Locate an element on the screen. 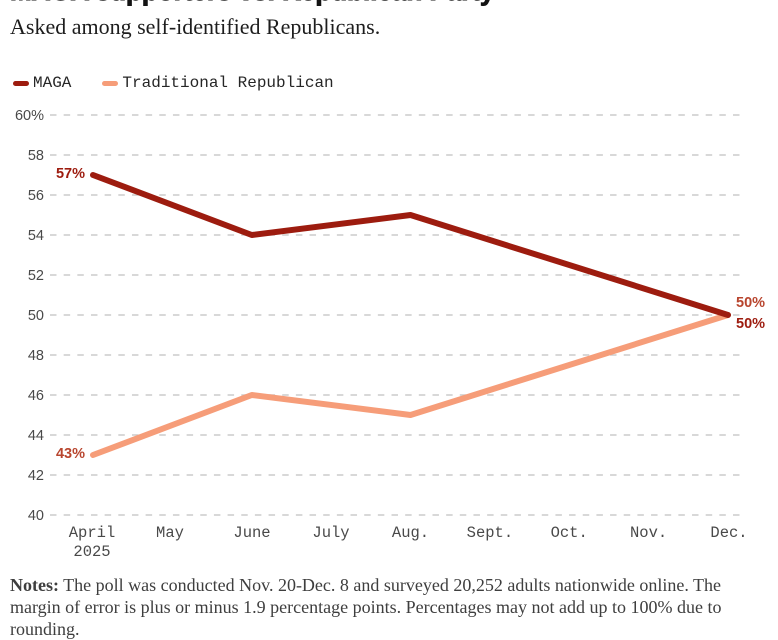 The image size is (778, 640). svg-text: 58 is located at coordinates (36, 156).